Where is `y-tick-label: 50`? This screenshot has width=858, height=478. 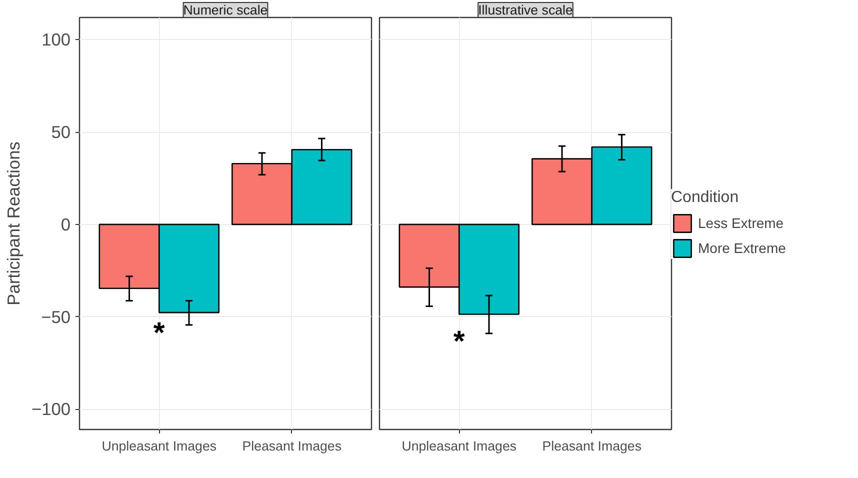
y-tick-label: 50 is located at coordinates (61, 132).